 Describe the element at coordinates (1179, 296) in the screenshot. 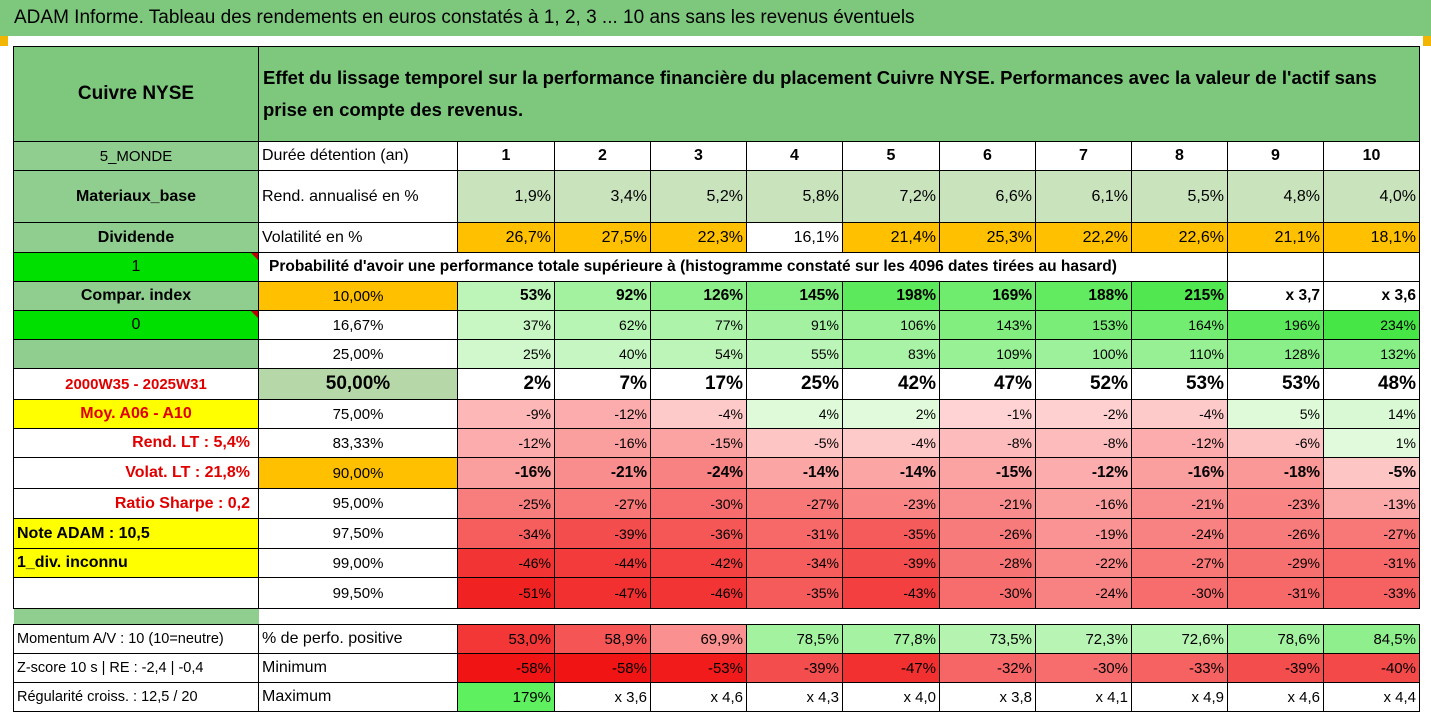

I see `quantile-value-8: 215%` at that location.